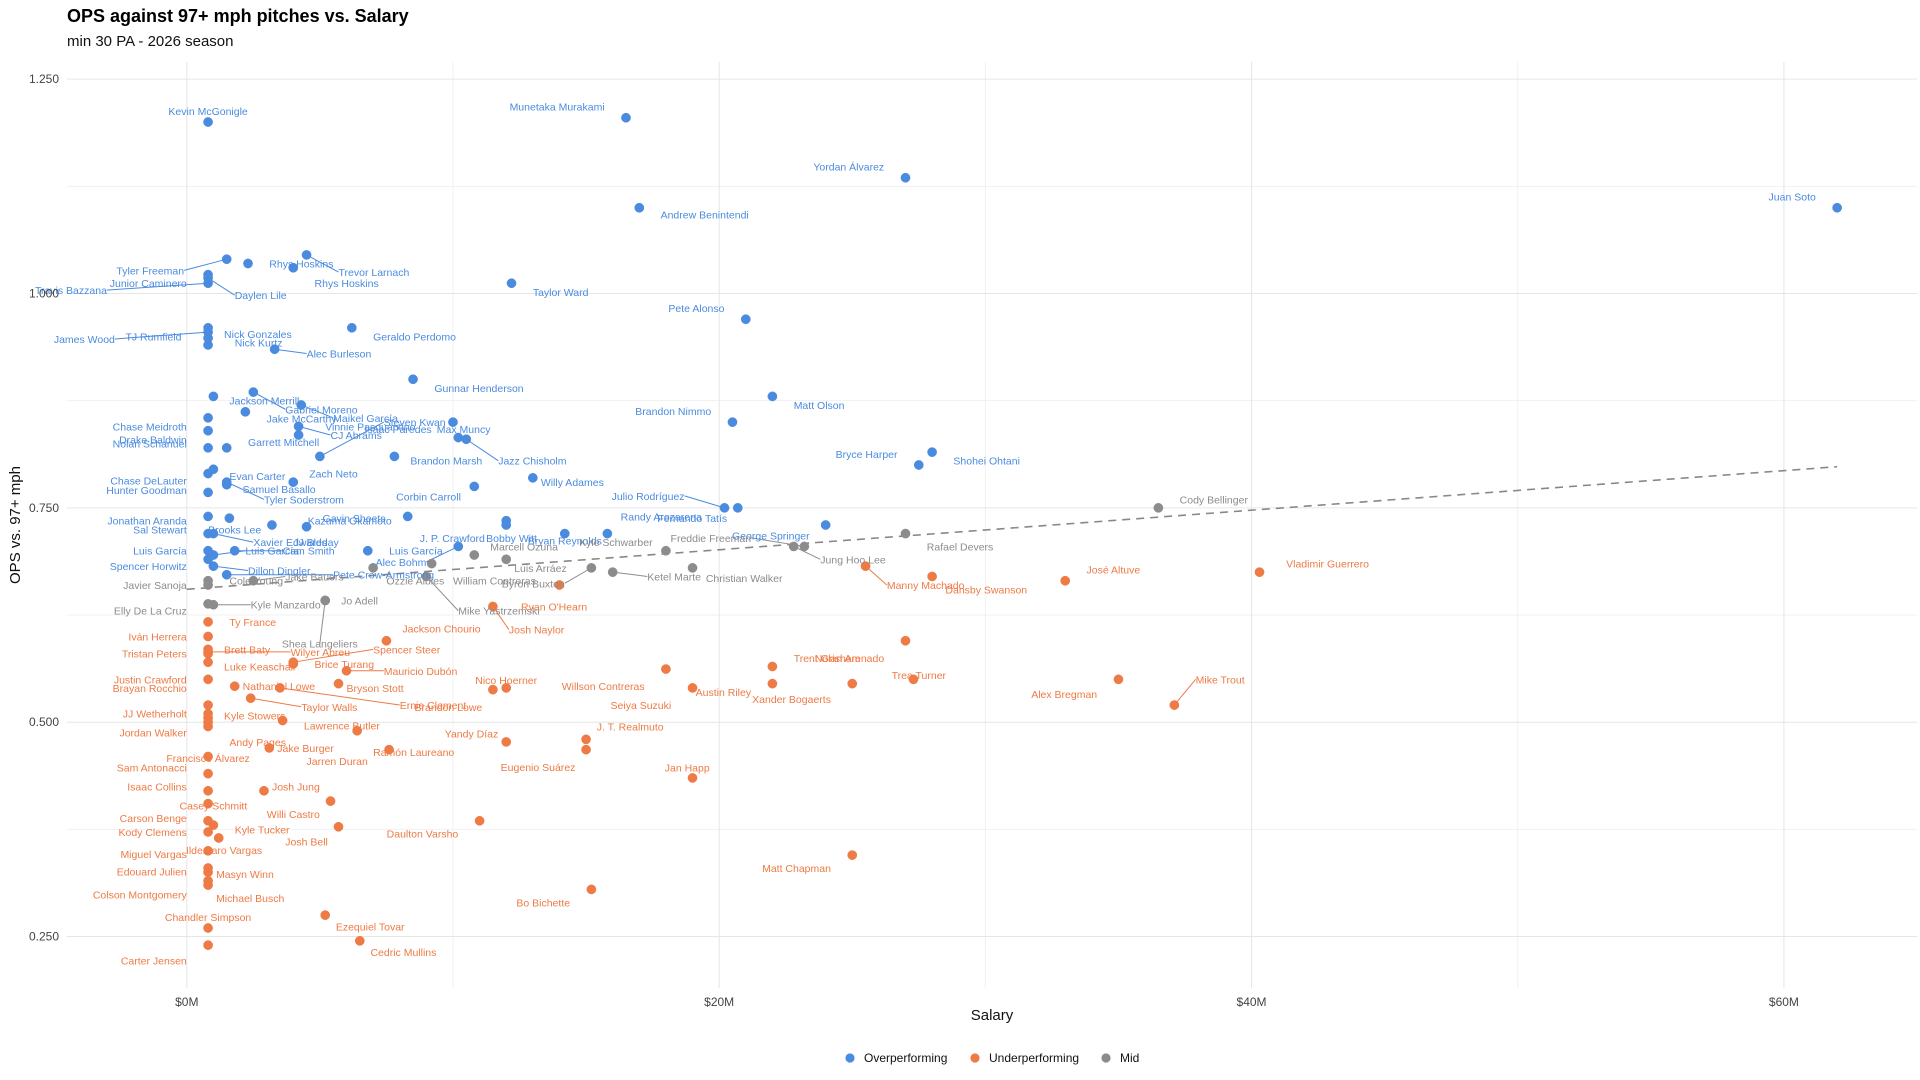 The image size is (1920, 1080). What do you see at coordinates (1327, 565) in the screenshot?
I see `label-vladimir-guerrero: Vladimir Guerrero` at bounding box center [1327, 565].